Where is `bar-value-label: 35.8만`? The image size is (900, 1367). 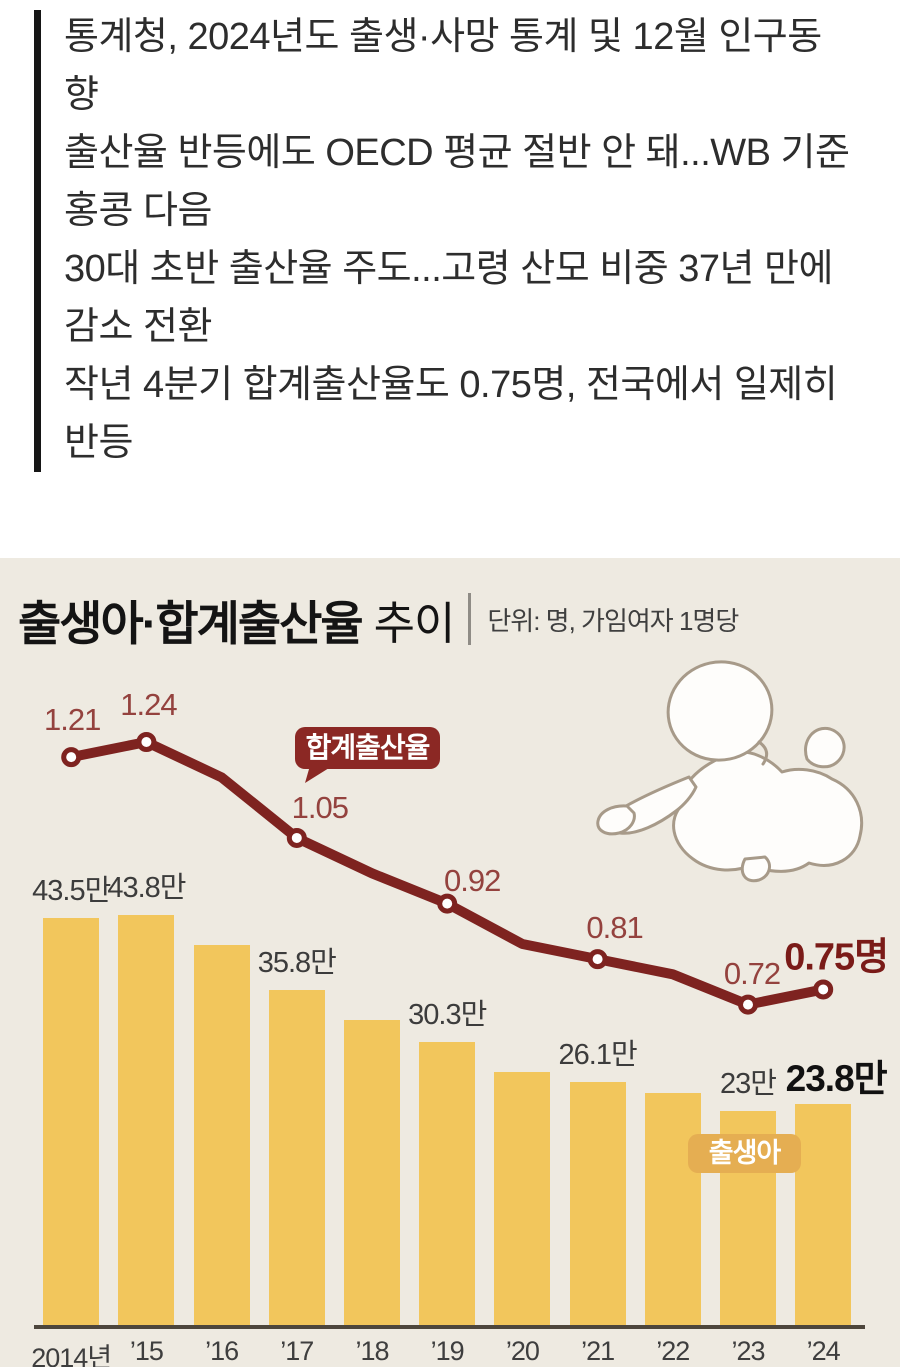 bar-value-label: 35.8만 is located at coordinates (297, 963).